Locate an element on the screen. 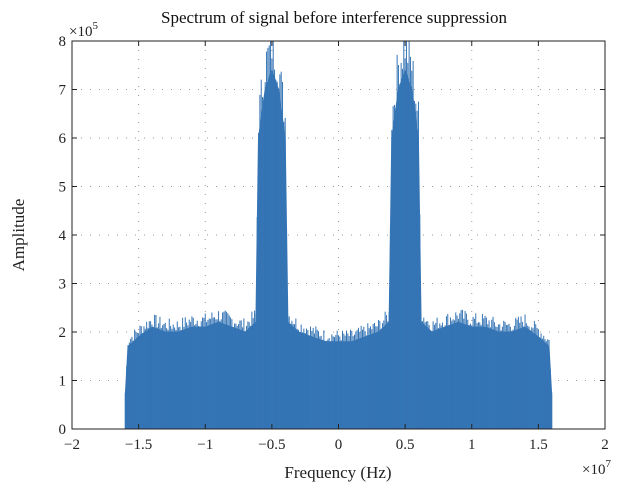  y-tick-label: 1 is located at coordinates (63, 382).